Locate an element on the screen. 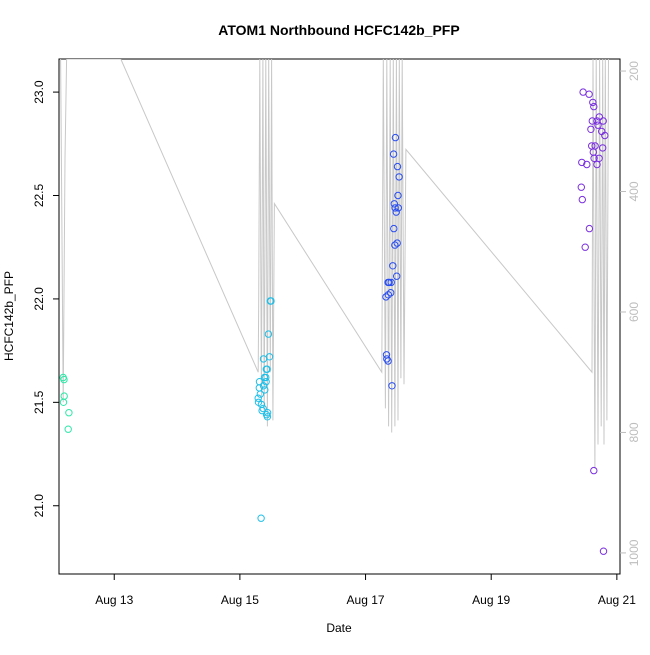  y-tick-label: 22.5 is located at coordinates (39, 196).